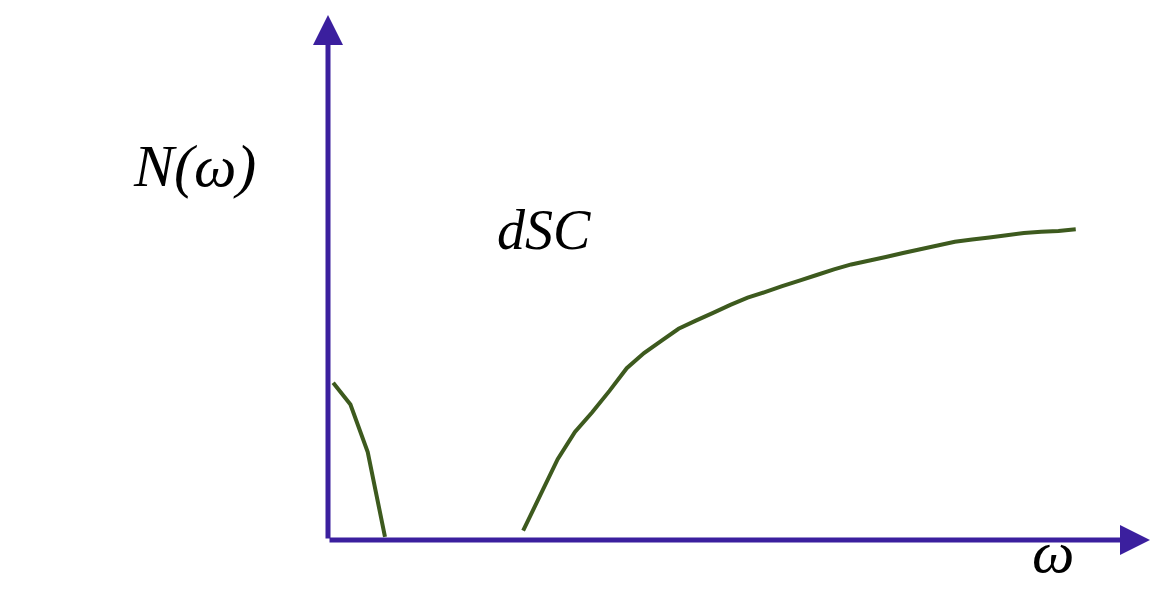 The width and height of the screenshot is (1173, 616). Describe the element at coordinates (1053, 552) in the screenshot. I see `x-axis-title: ω` at that location.